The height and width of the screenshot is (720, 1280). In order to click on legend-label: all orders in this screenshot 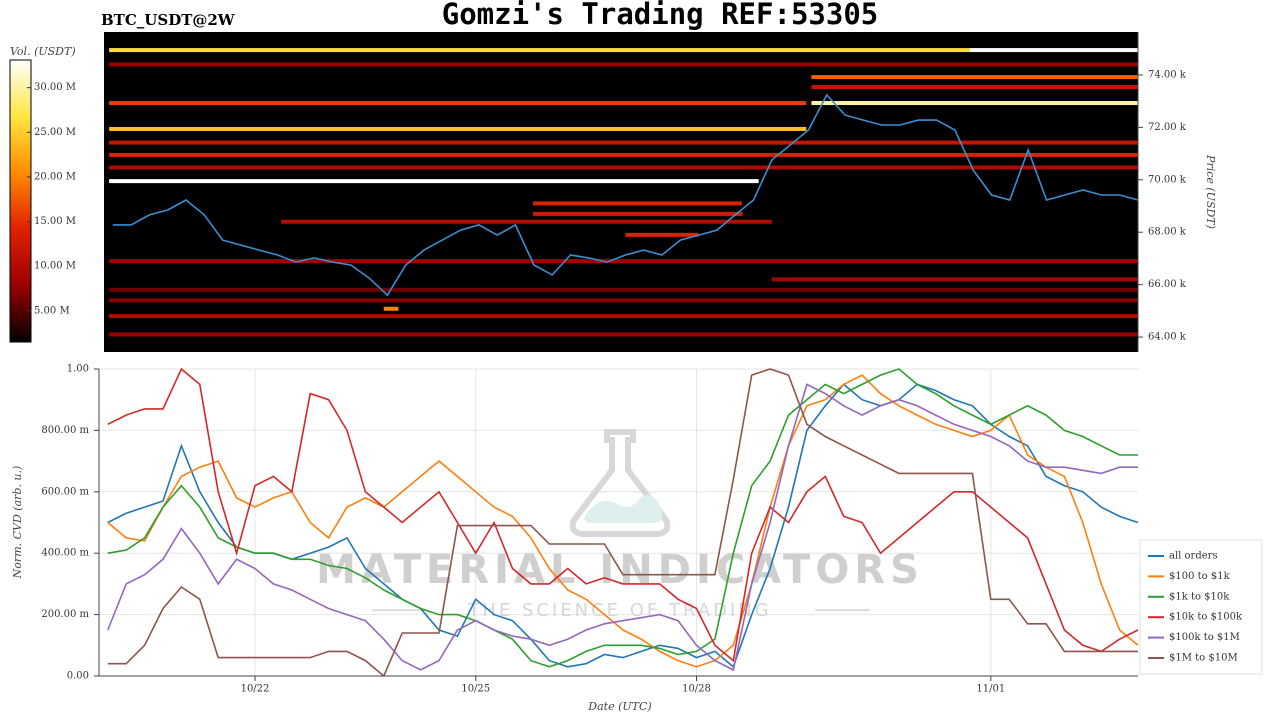, I will do `click(1193, 556)`.